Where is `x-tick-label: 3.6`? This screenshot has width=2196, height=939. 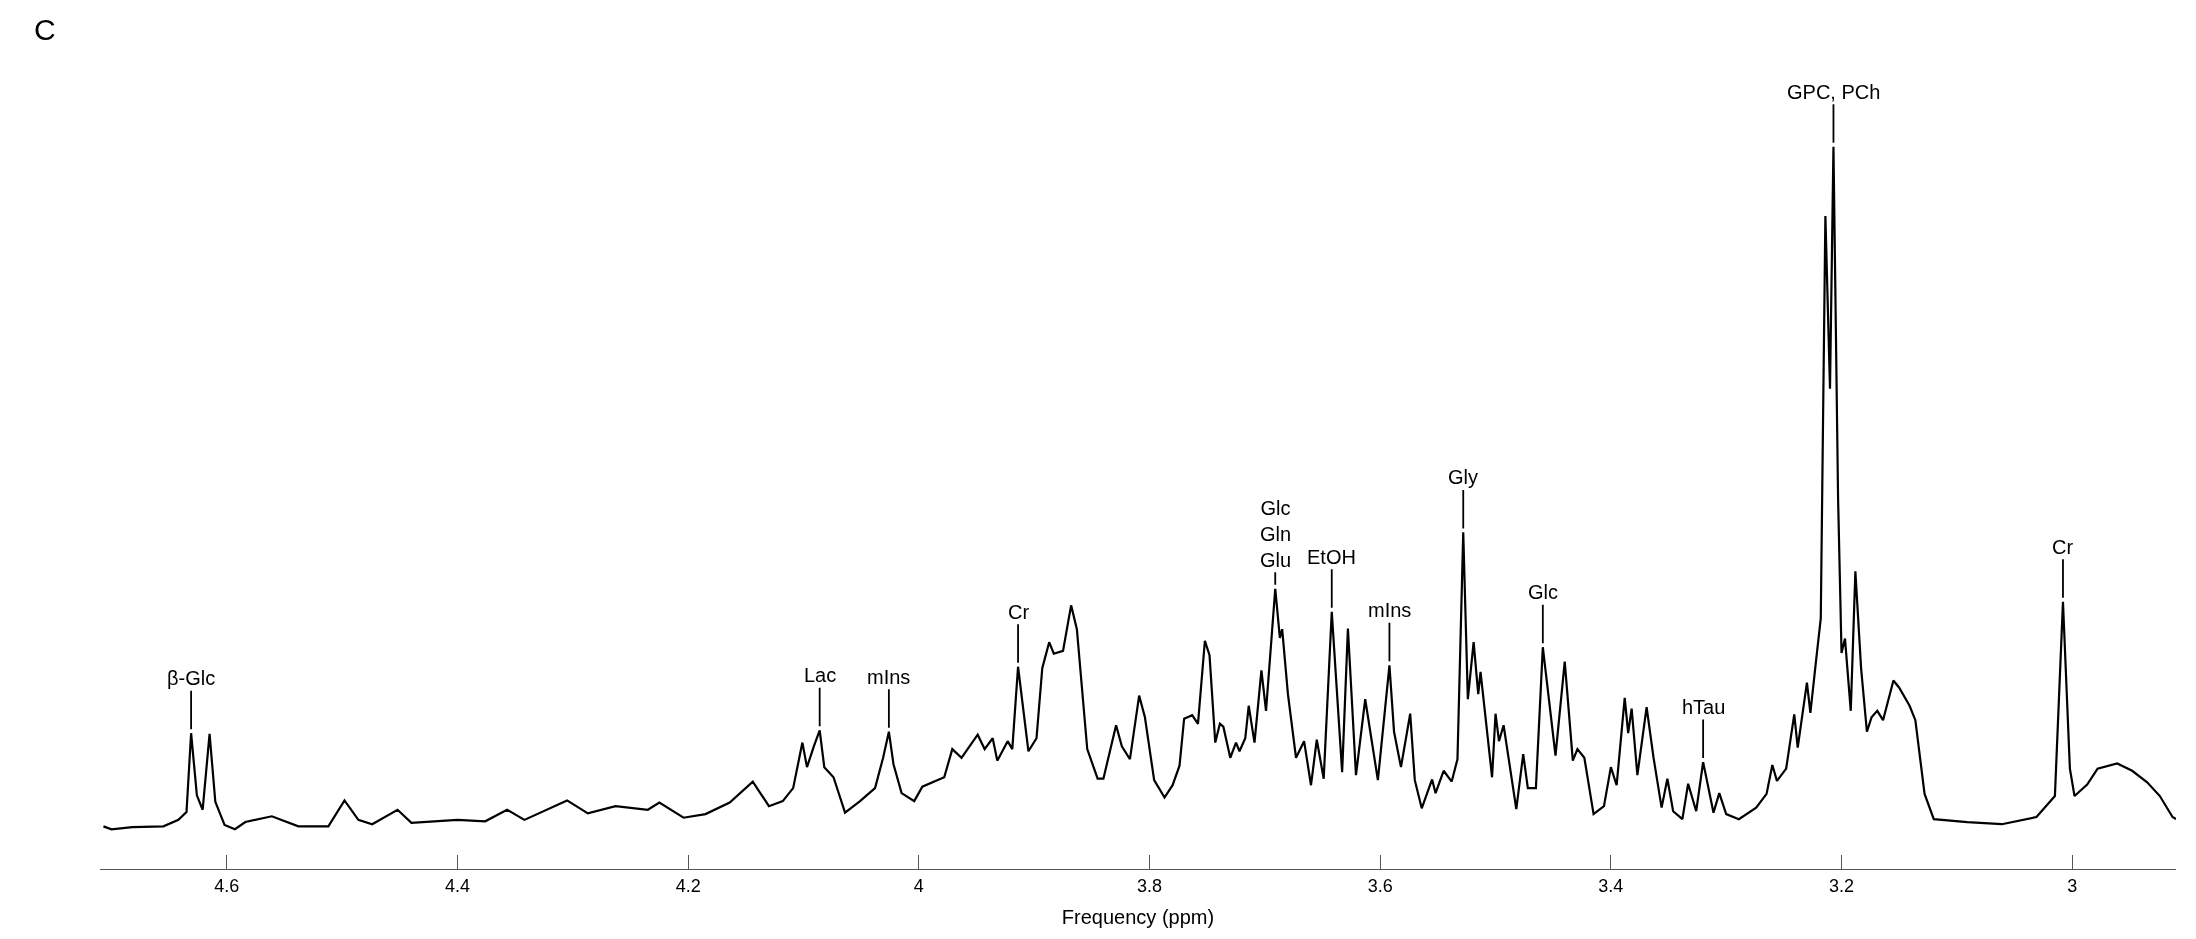
x-tick-label: 3.6 is located at coordinates (1380, 885).